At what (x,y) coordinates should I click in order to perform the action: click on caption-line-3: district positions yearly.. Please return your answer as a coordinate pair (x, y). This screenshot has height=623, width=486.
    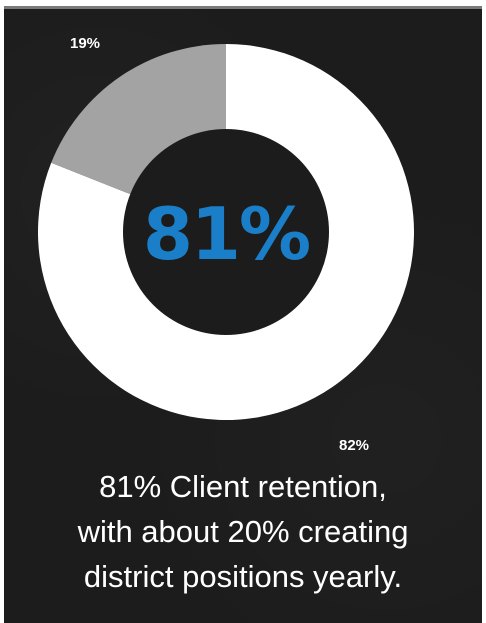
    Looking at the image, I should click on (243, 576).